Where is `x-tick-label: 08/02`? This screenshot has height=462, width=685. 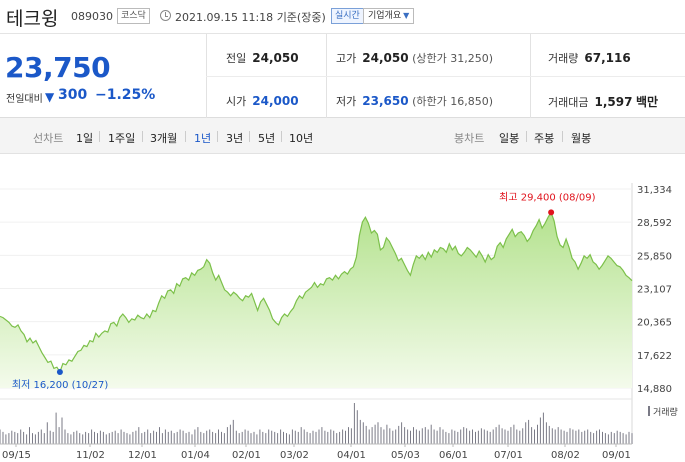
x-tick-label: 08/02 is located at coordinates (565, 455).